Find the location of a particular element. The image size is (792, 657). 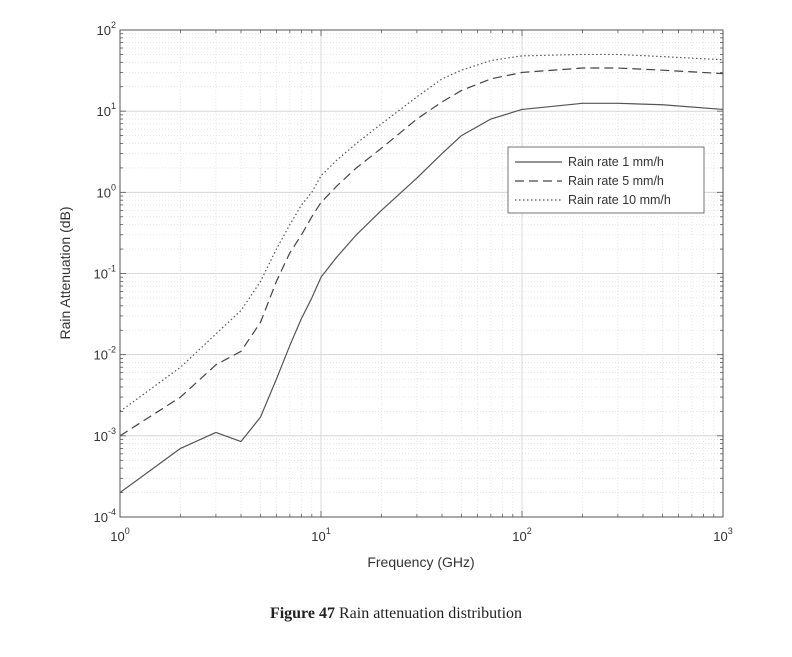

x-tick-label: 10³ is located at coordinates (722, 535).